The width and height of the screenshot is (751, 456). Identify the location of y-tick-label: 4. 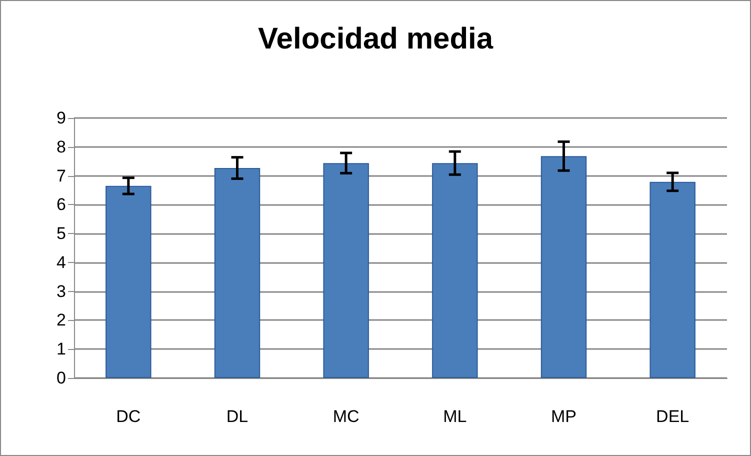
(61, 262).